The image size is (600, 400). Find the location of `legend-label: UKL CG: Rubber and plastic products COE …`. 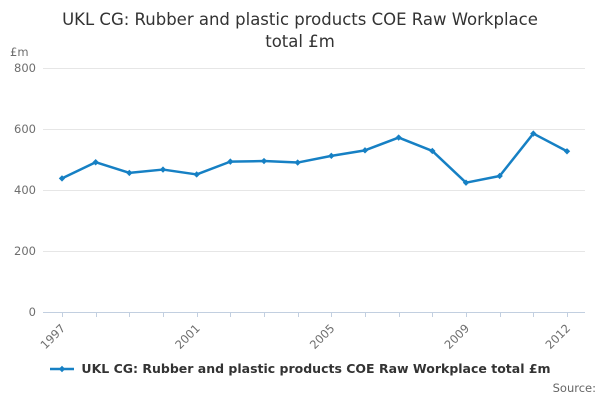

legend-label: UKL CG: Rubber and plastic products COE … is located at coordinates (316, 368).